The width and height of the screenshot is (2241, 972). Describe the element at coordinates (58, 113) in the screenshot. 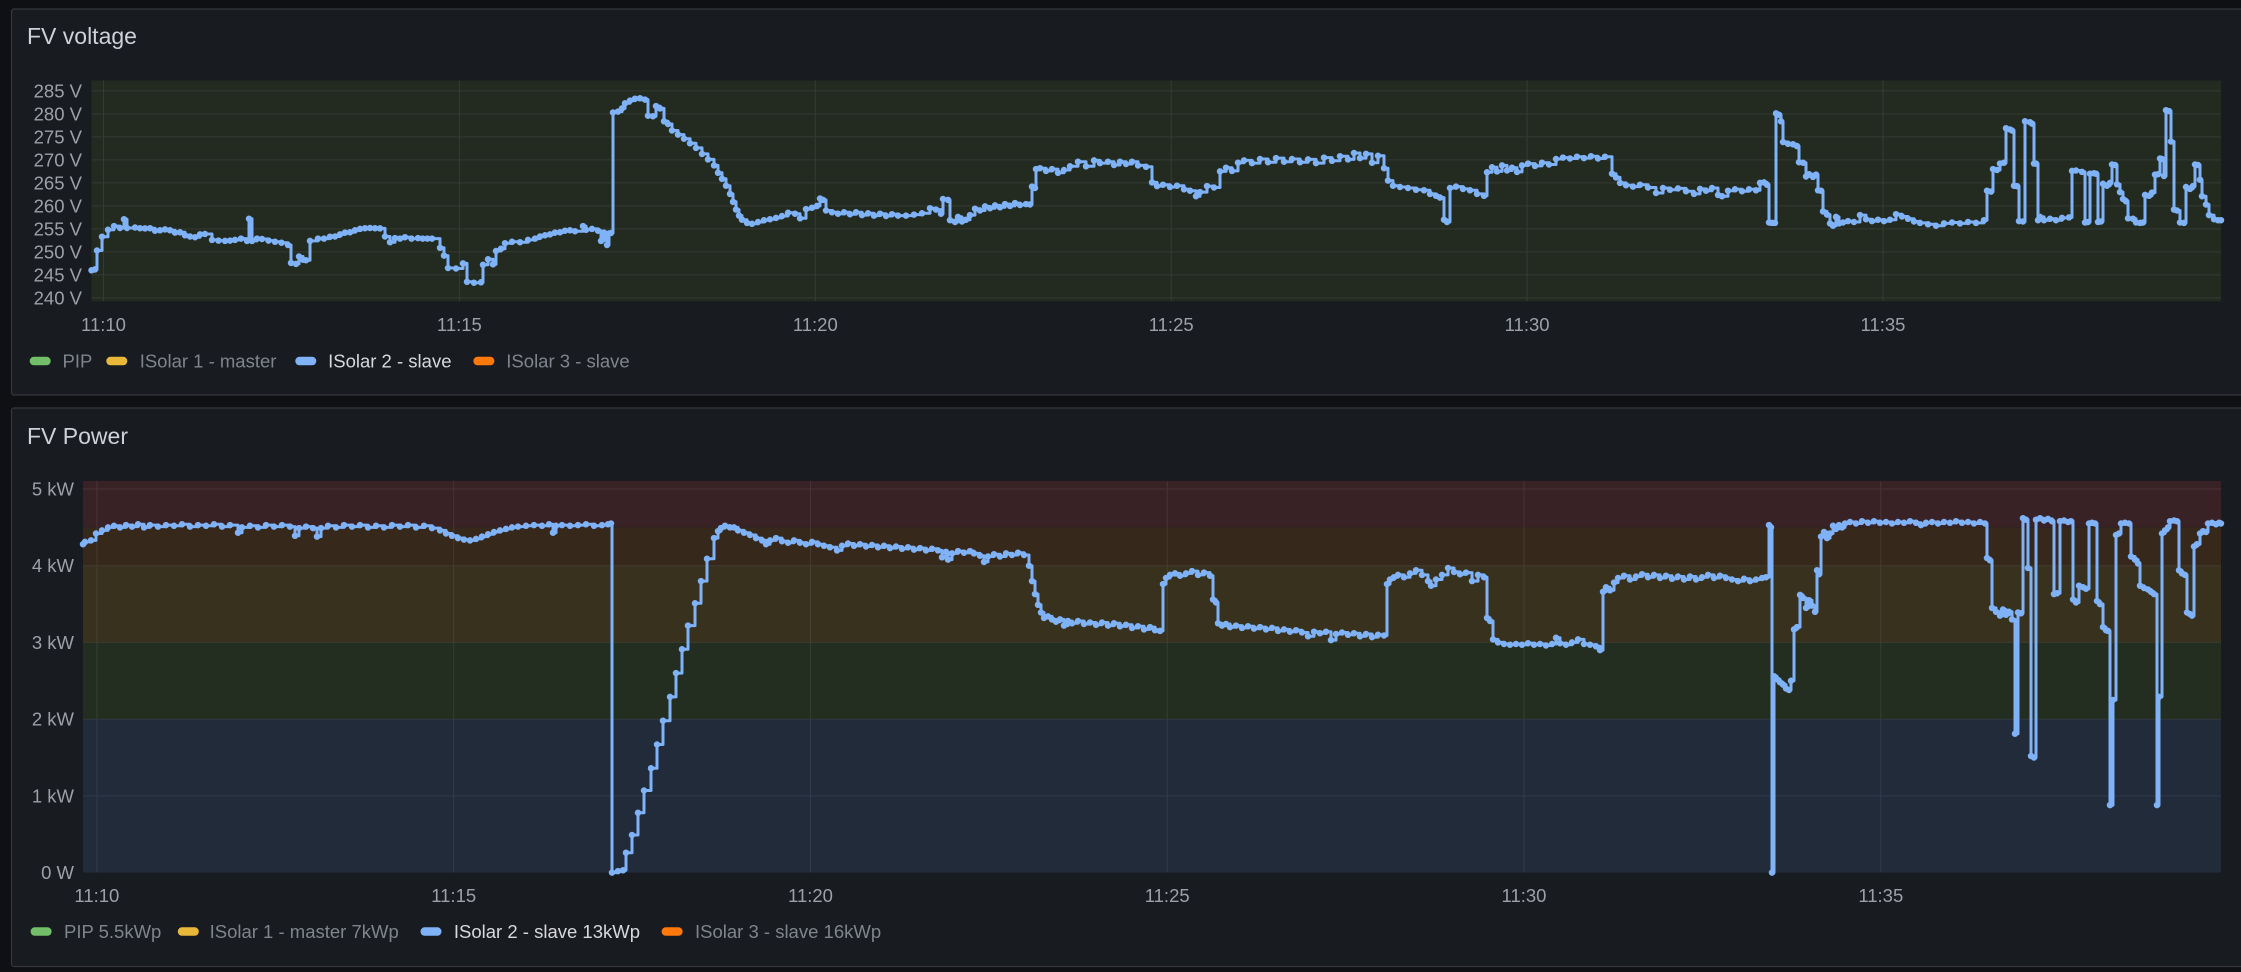

I see `svg-text: 280 V` at that location.